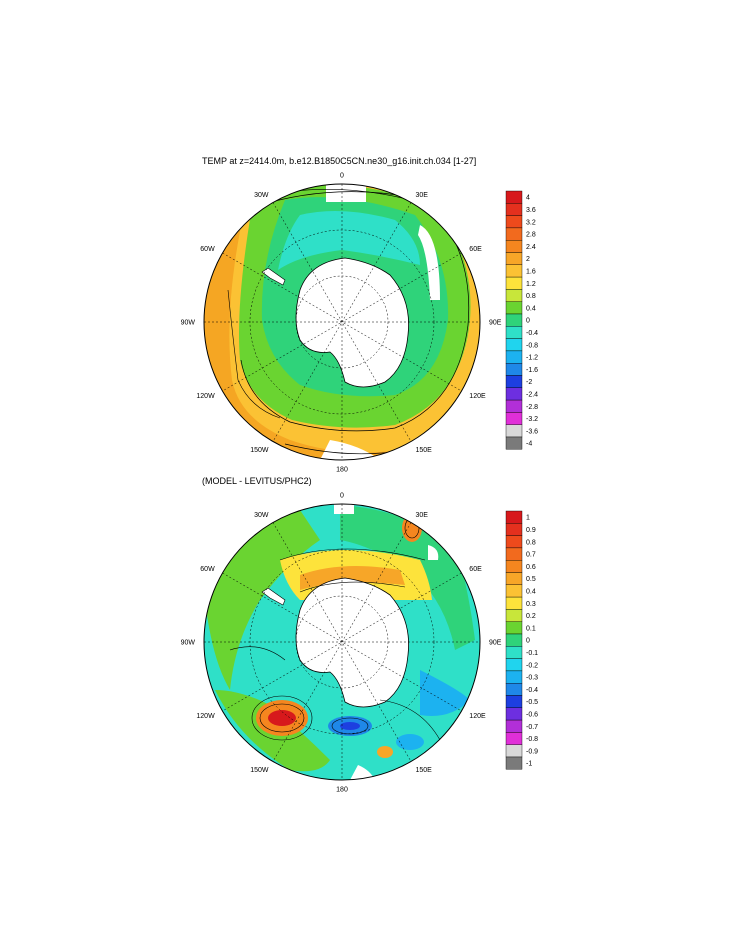  I want to click on colorbar-label: 1, so click(528, 518).